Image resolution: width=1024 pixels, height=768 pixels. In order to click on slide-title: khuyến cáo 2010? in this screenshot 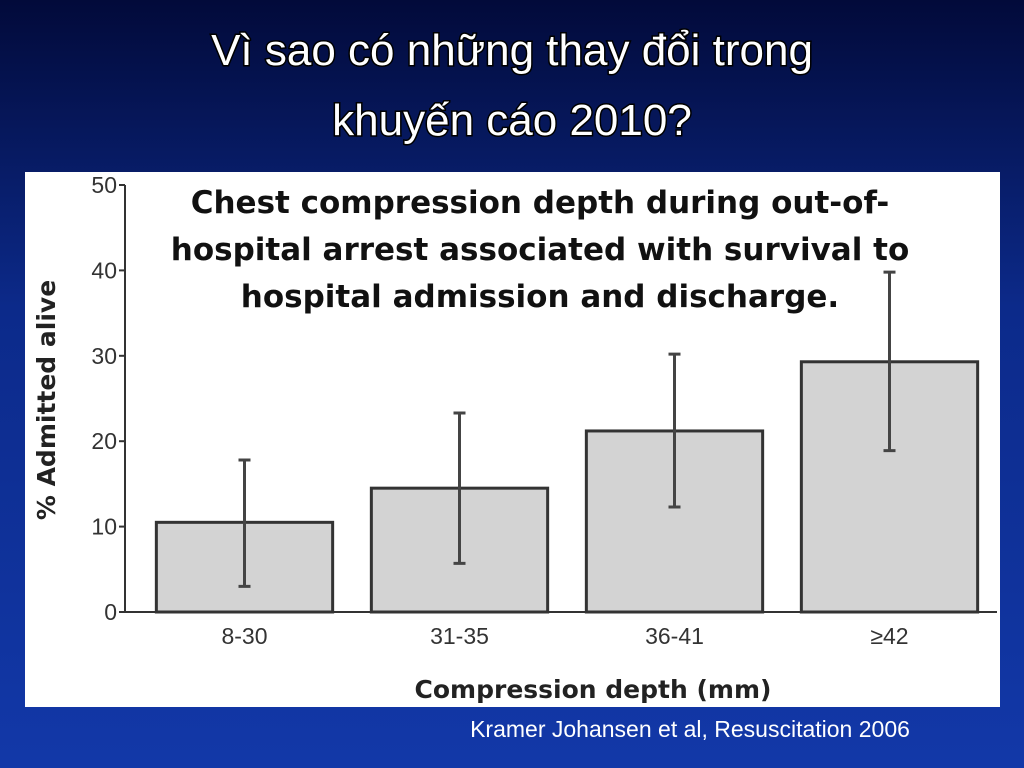, I will do `click(512, 120)`.